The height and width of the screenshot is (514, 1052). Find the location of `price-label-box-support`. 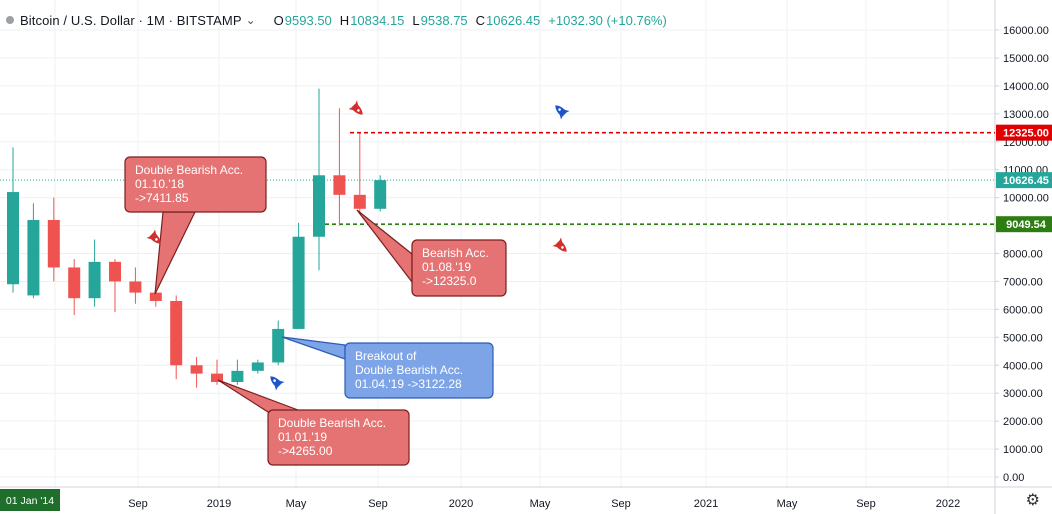

price-label-box-support is located at coordinates (1024, 224).